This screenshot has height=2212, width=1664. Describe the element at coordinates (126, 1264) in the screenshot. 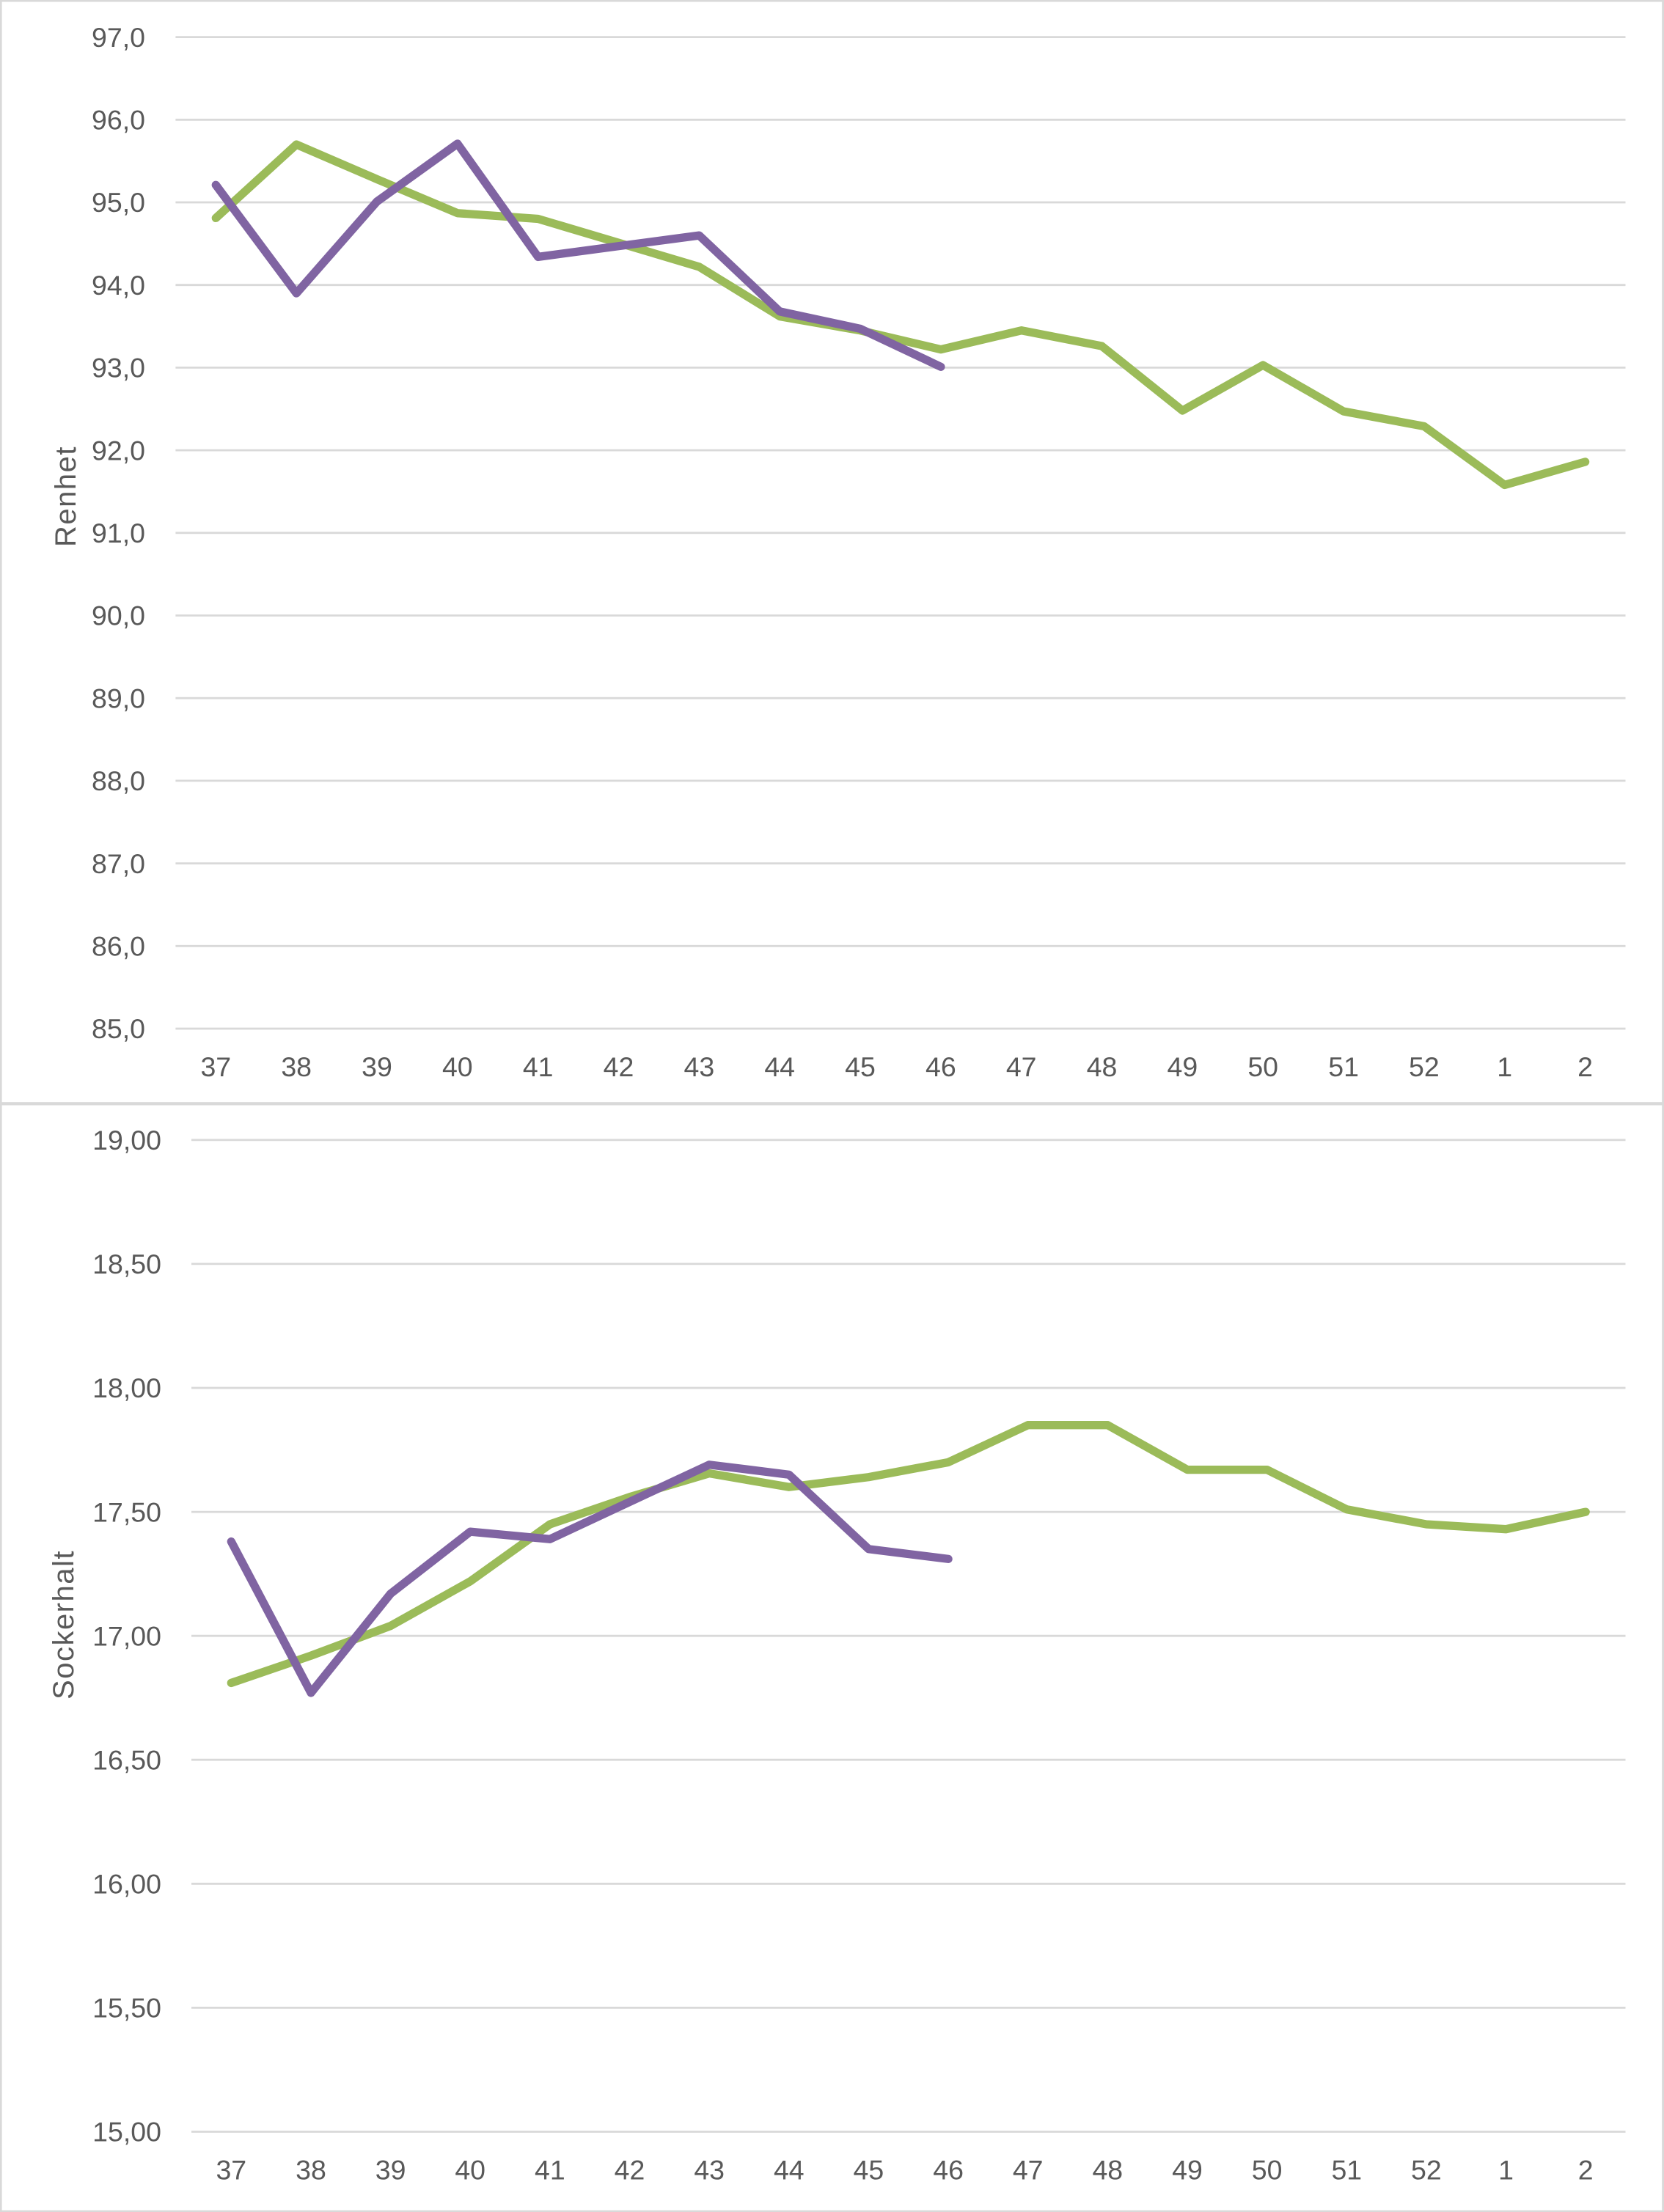

I see `svg-text: 18,50` at that location.